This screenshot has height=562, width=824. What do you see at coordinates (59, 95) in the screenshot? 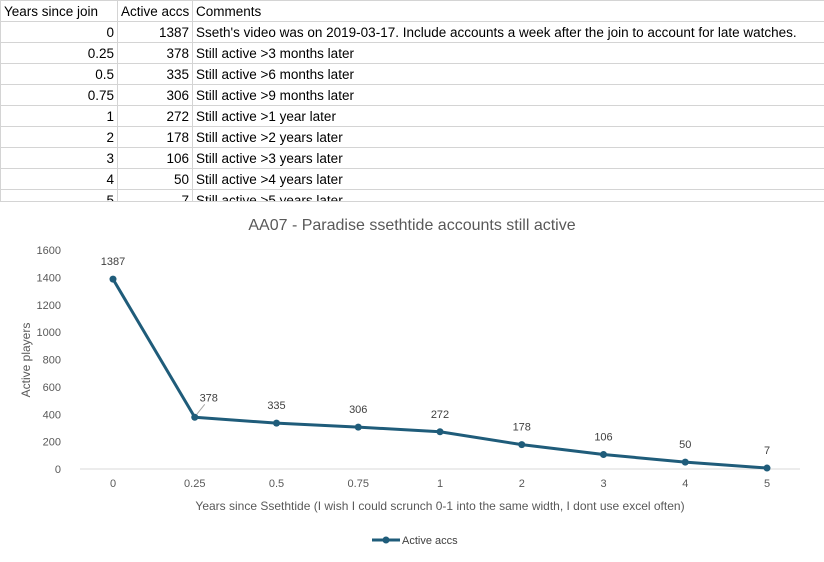
I see `cell-years: 0.75` at bounding box center [59, 95].